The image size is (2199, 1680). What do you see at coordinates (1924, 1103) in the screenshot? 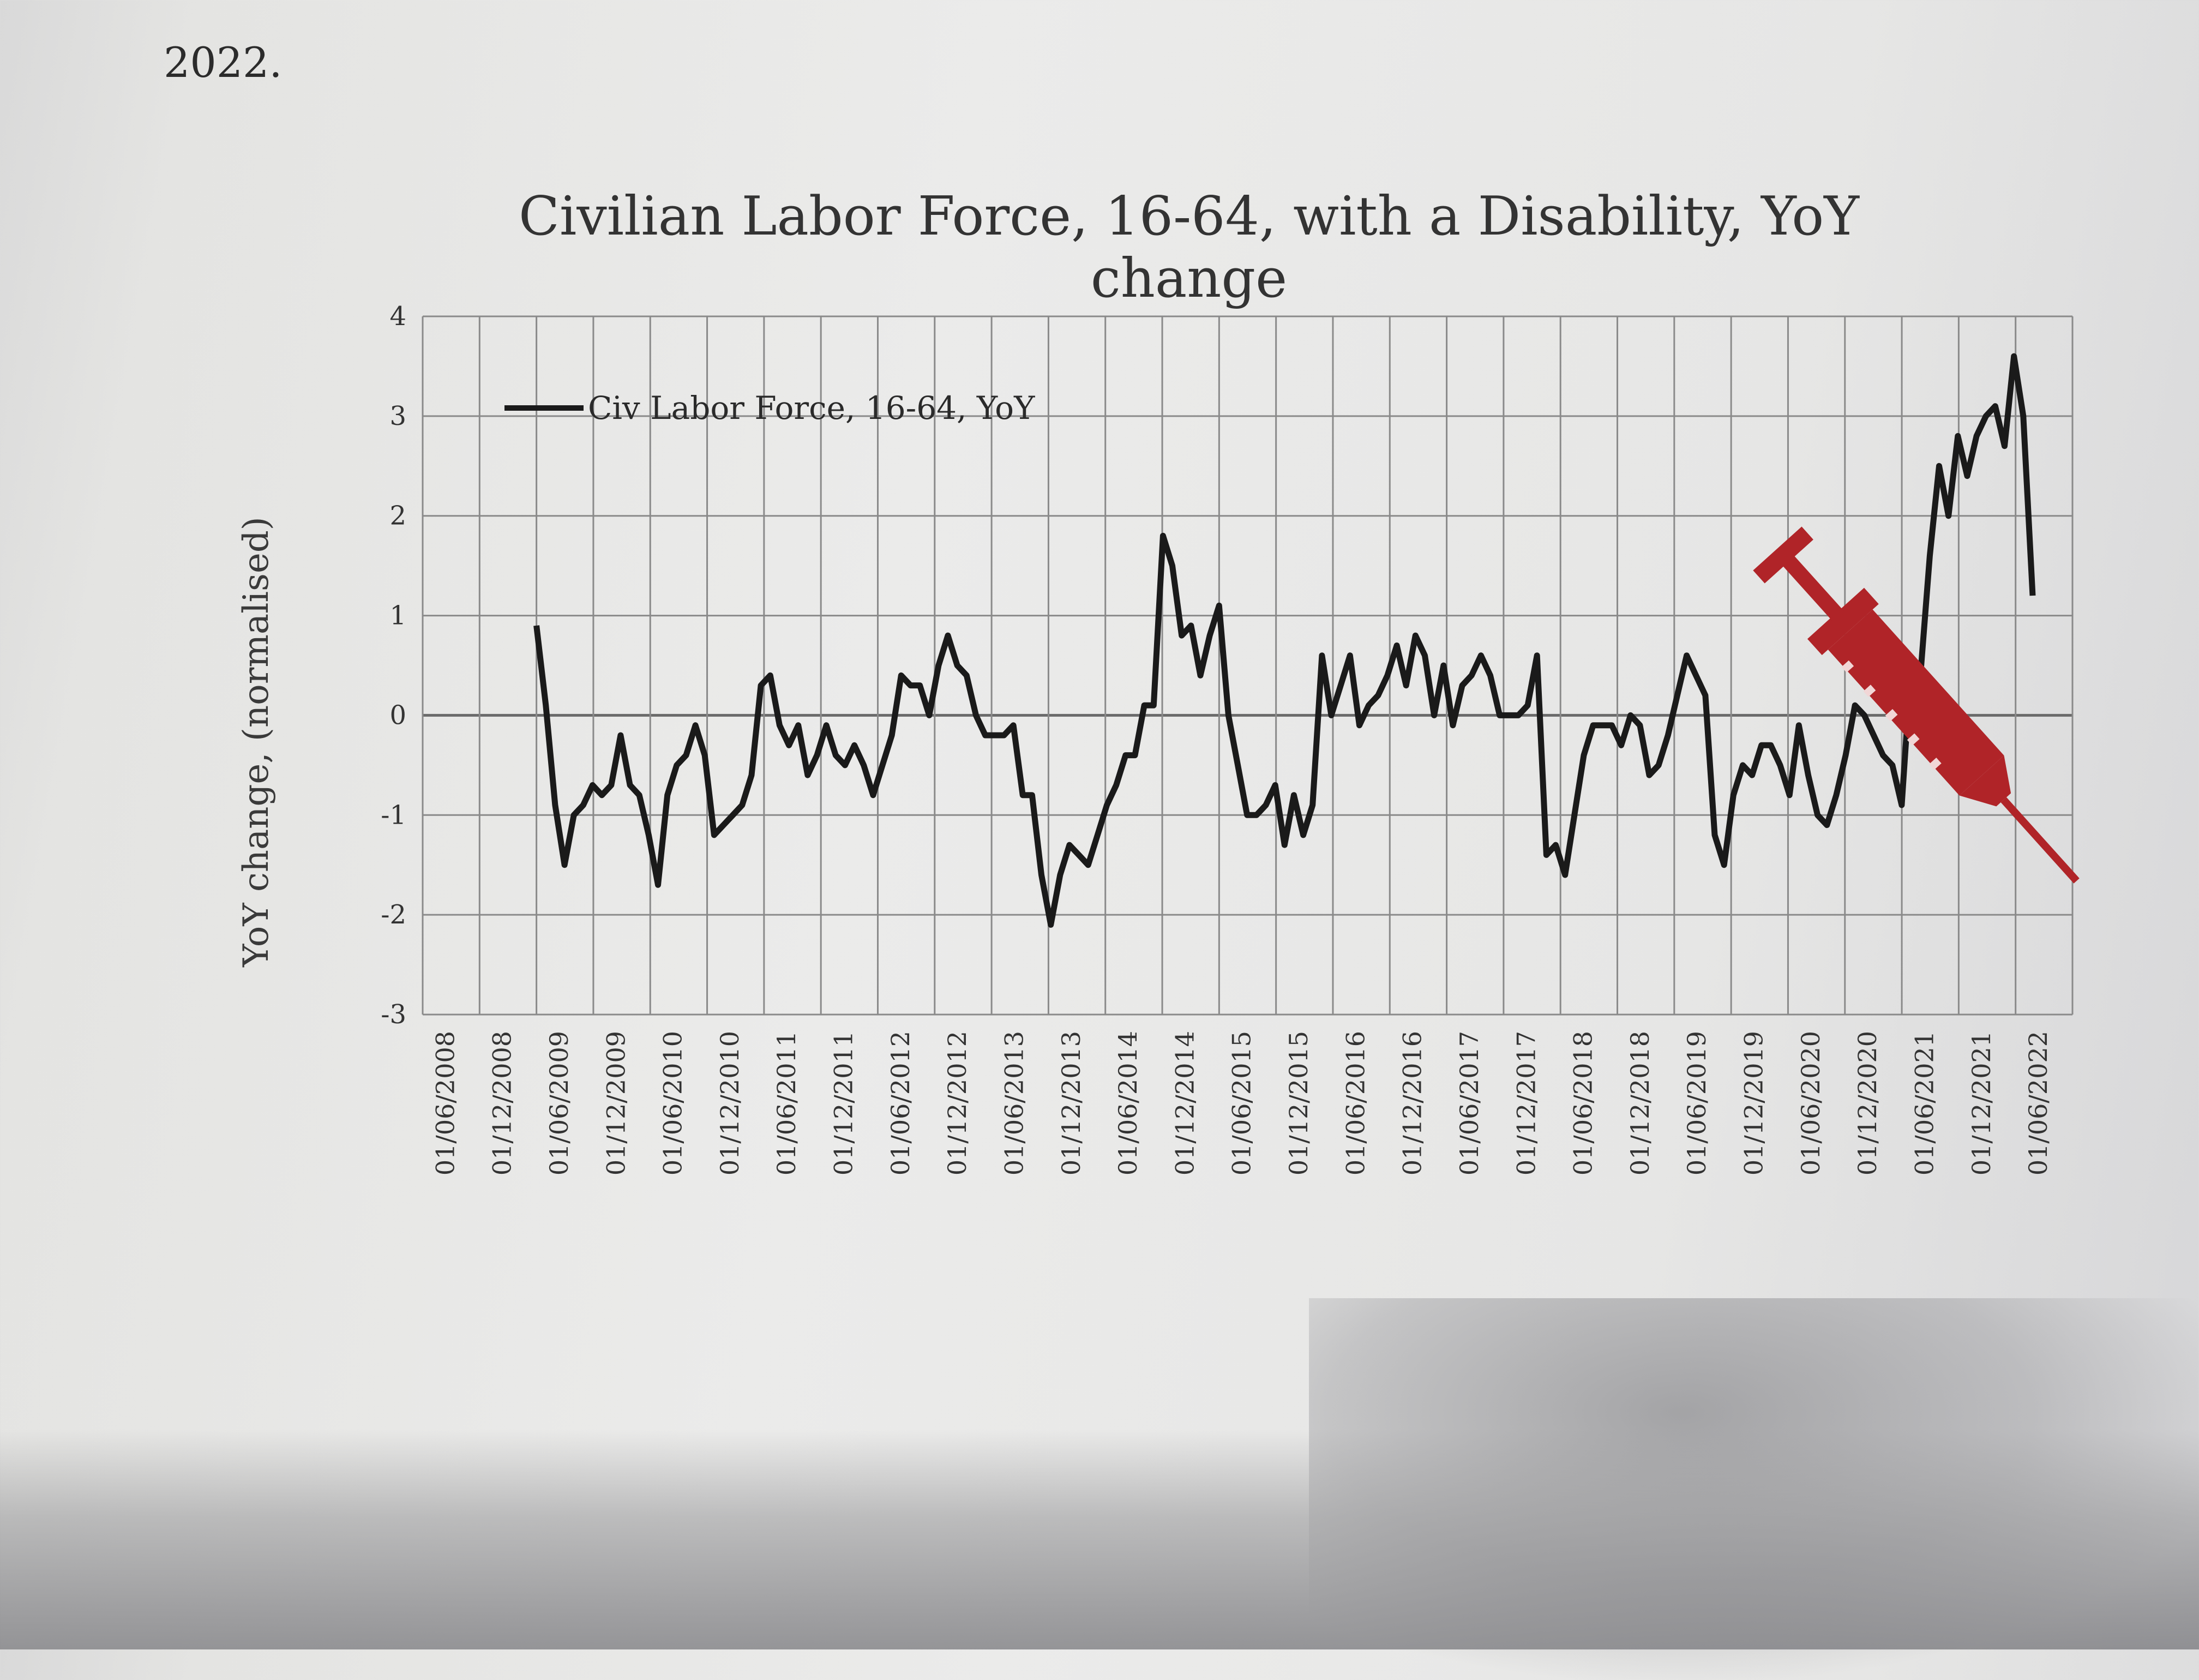
I see `x-tick-label: 01/06/2021` at bounding box center [1924, 1103].